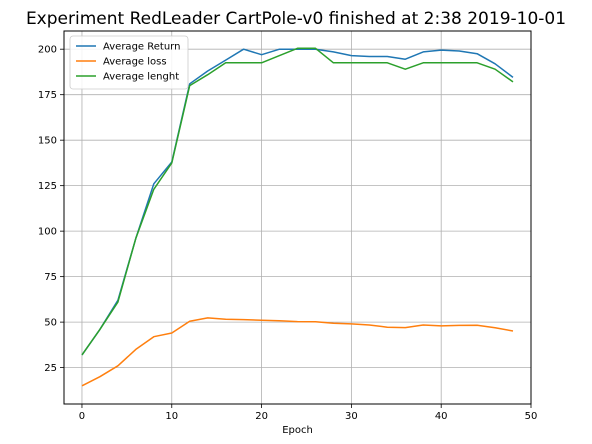  I want to click on x-axis-label: Epoch, so click(297, 430).